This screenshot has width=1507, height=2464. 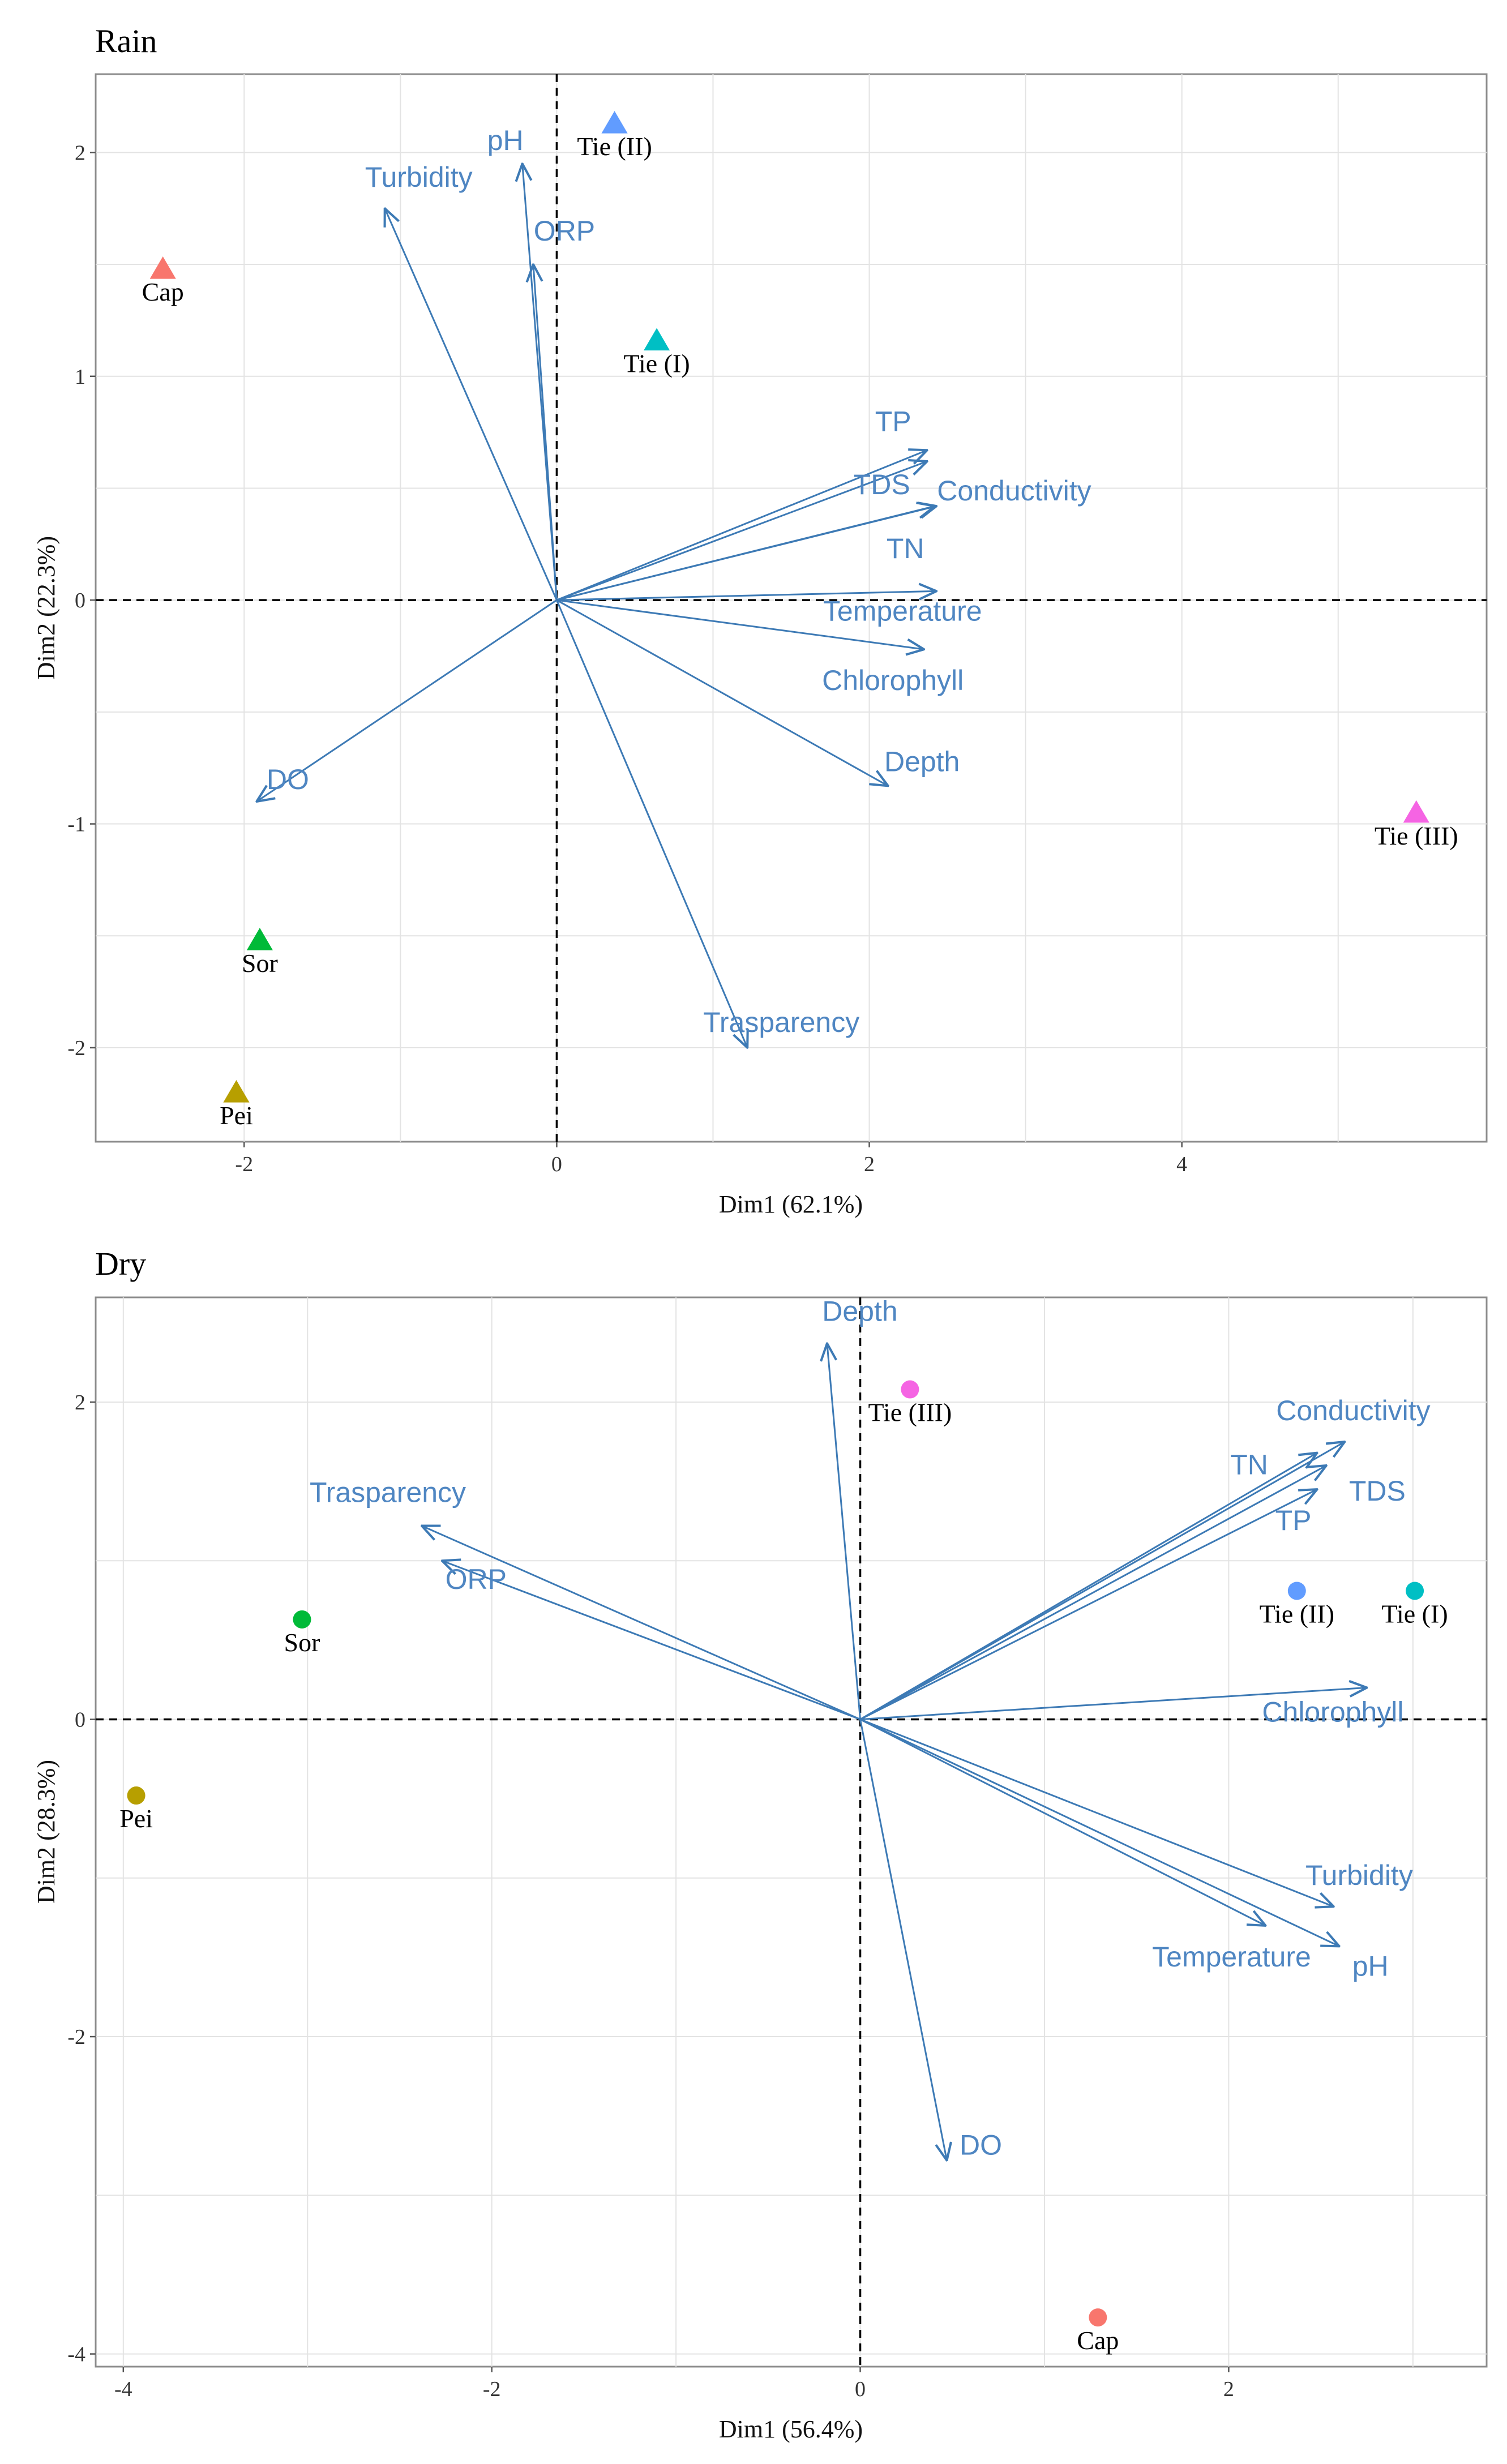 I want to click on variable-label: TP, so click(x=893, y=421).